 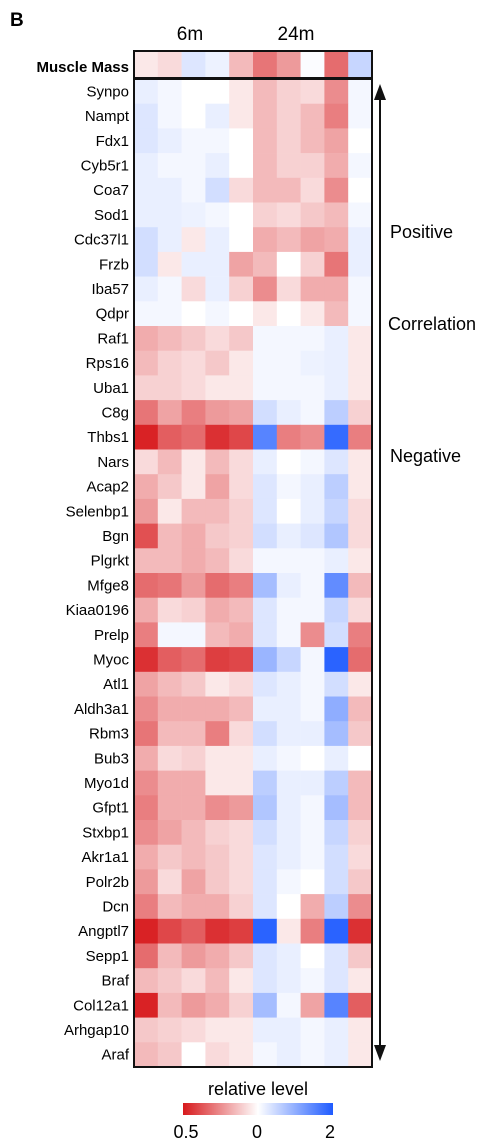 I want to click on colorbar-title: relative level, so click(x=258, y=1089).